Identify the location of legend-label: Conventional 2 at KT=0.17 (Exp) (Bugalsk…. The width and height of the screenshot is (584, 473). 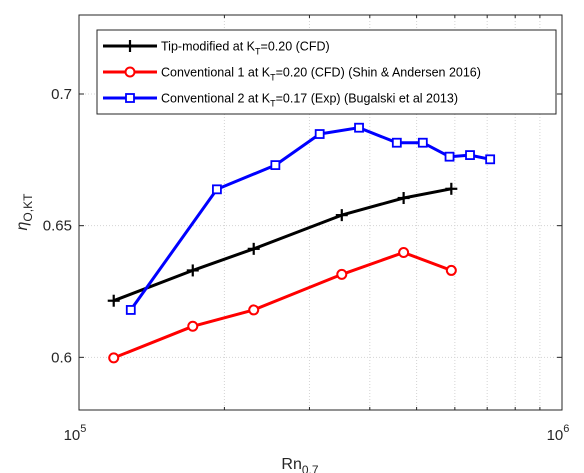
(309, 100).